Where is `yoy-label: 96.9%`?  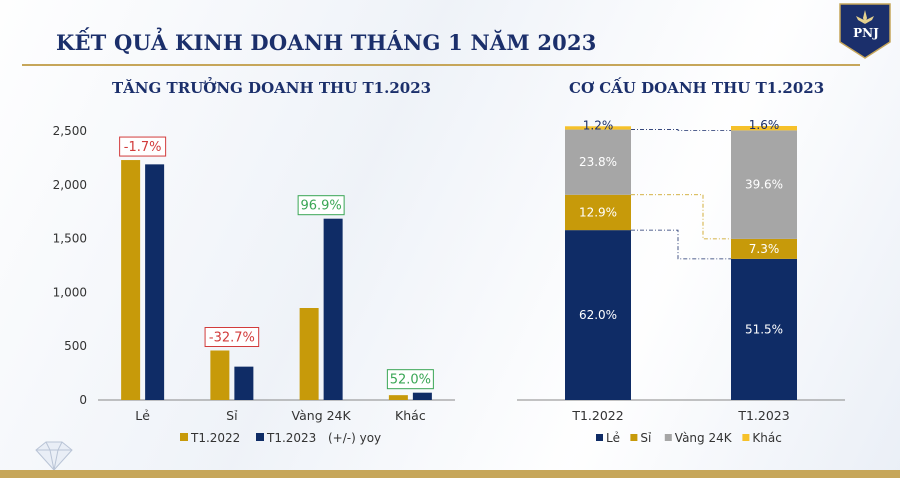
yoy-label: 96.9% is located at coordinates (320, 206).